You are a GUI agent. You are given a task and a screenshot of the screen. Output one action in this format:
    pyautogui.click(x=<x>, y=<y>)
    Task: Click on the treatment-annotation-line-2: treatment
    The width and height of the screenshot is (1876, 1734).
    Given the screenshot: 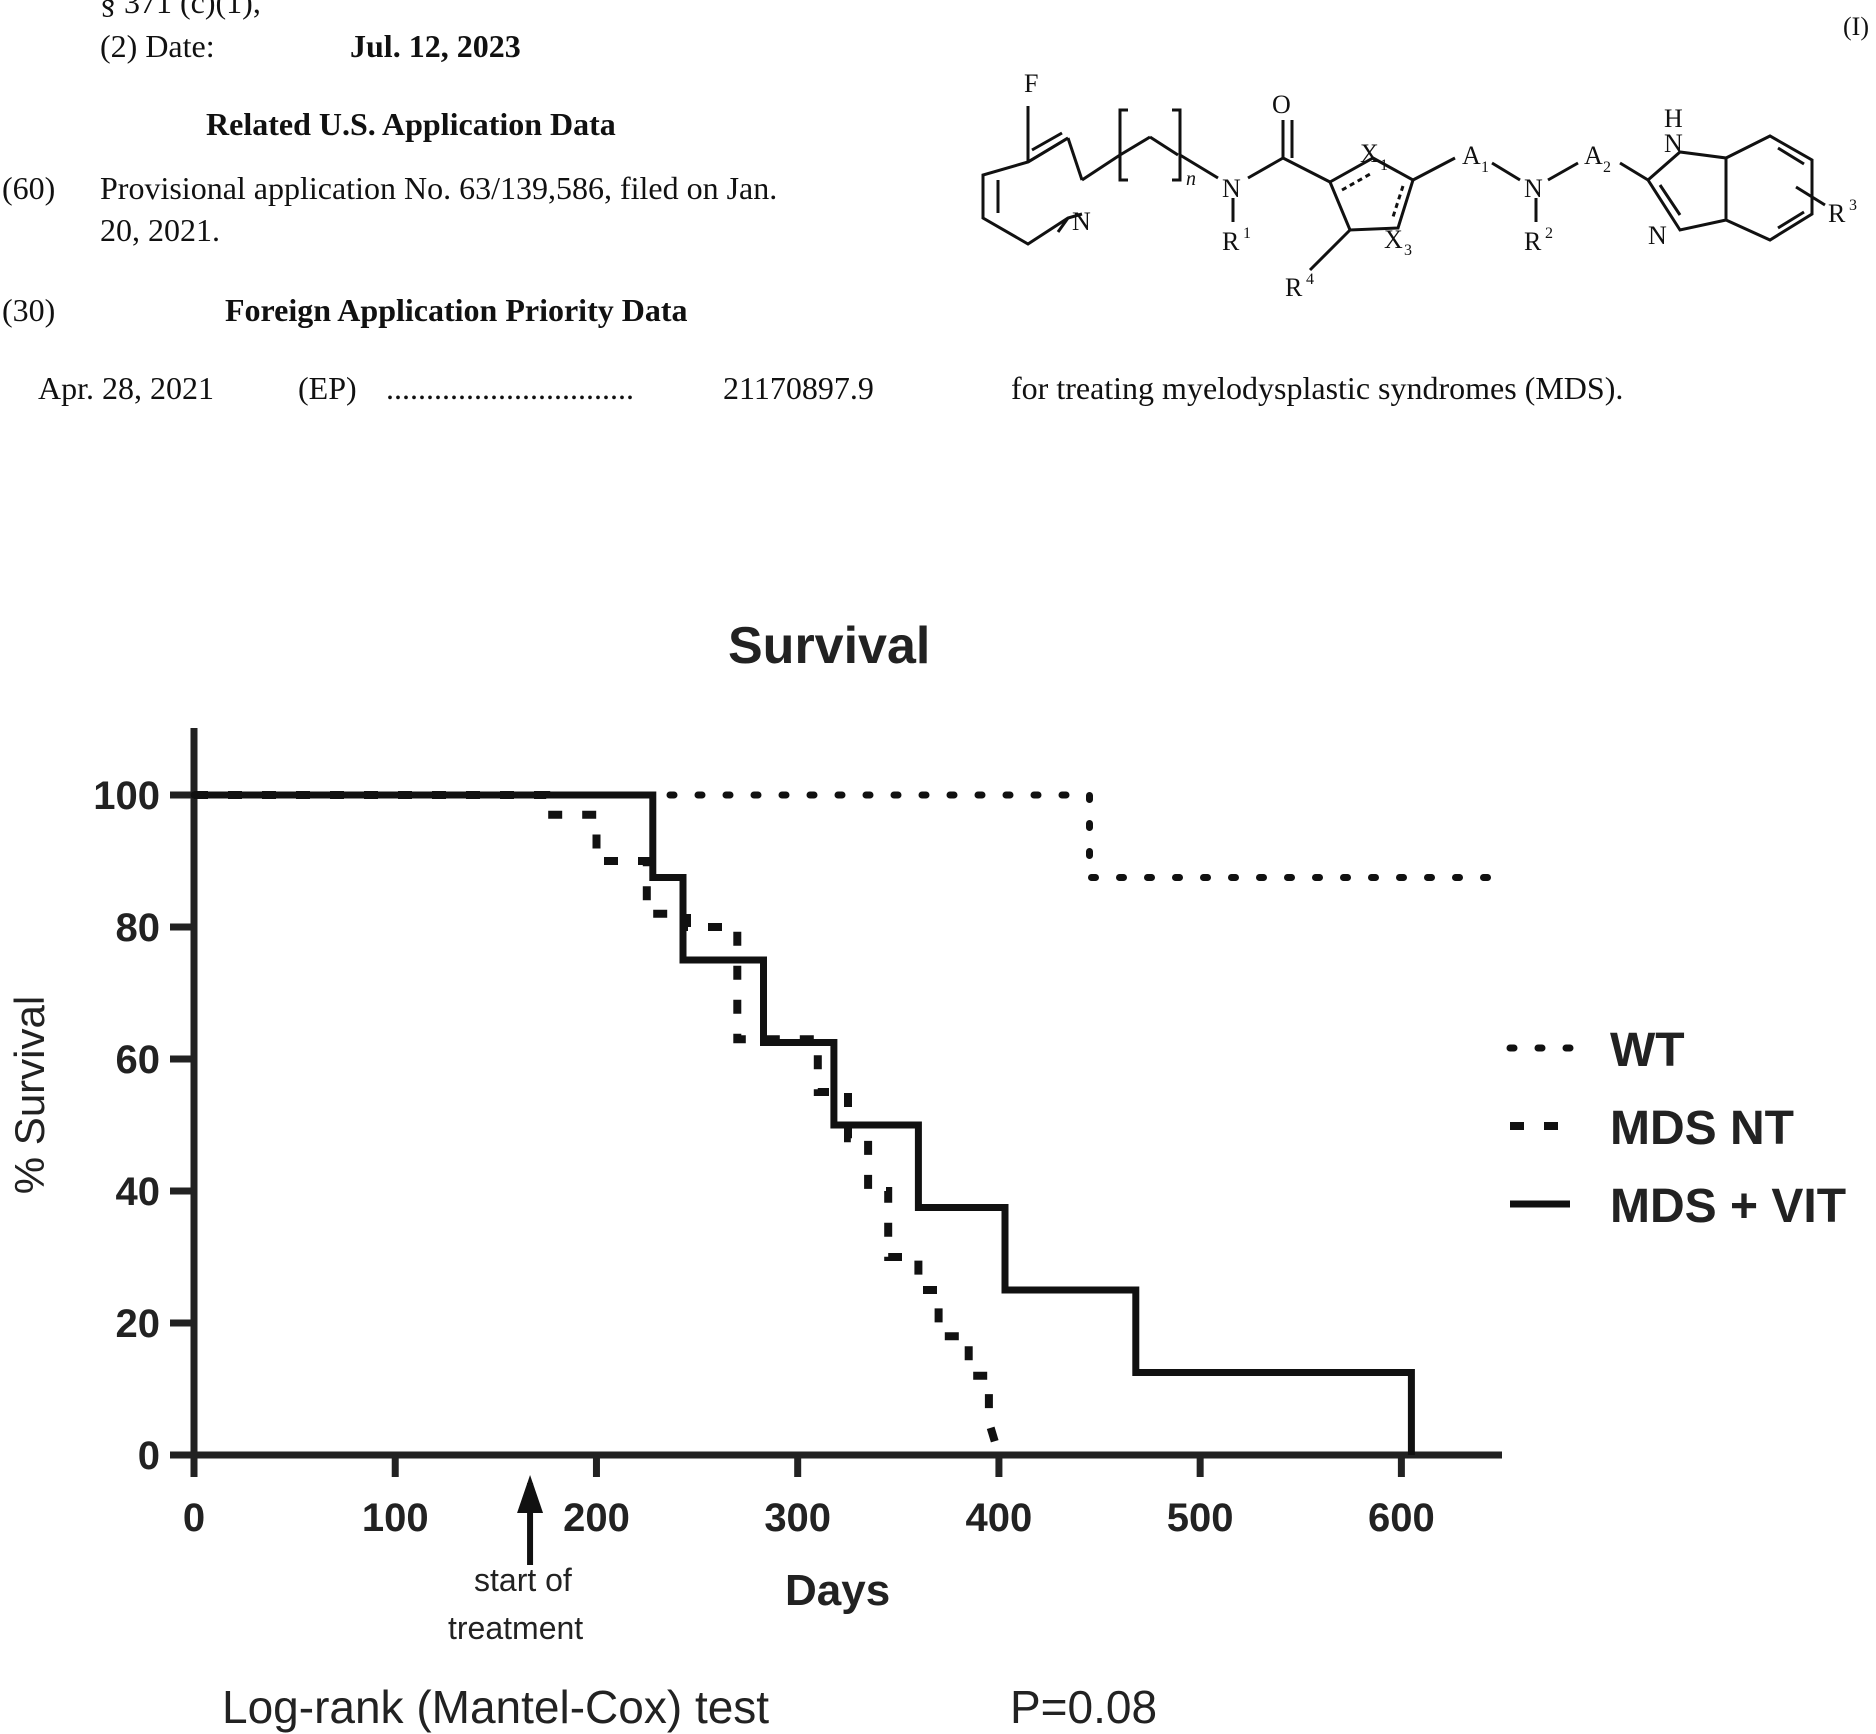 What is the action you would take?
    pyautogui.click(x=515, y=1628)
    